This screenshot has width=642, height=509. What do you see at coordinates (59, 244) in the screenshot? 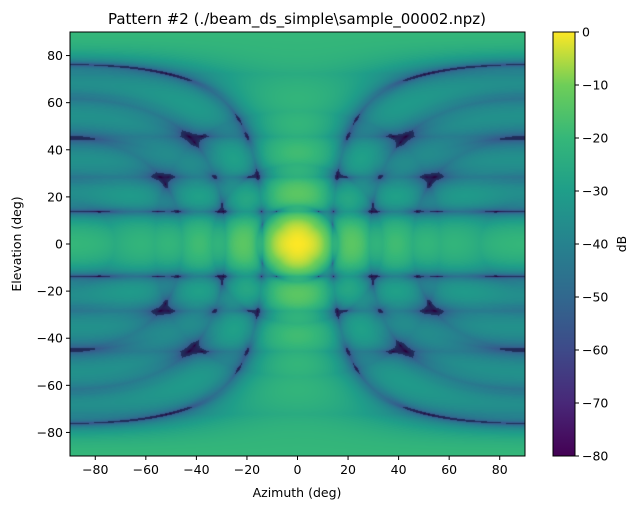
I see `y-tick-label: 0` at bounding box center [59, 244].